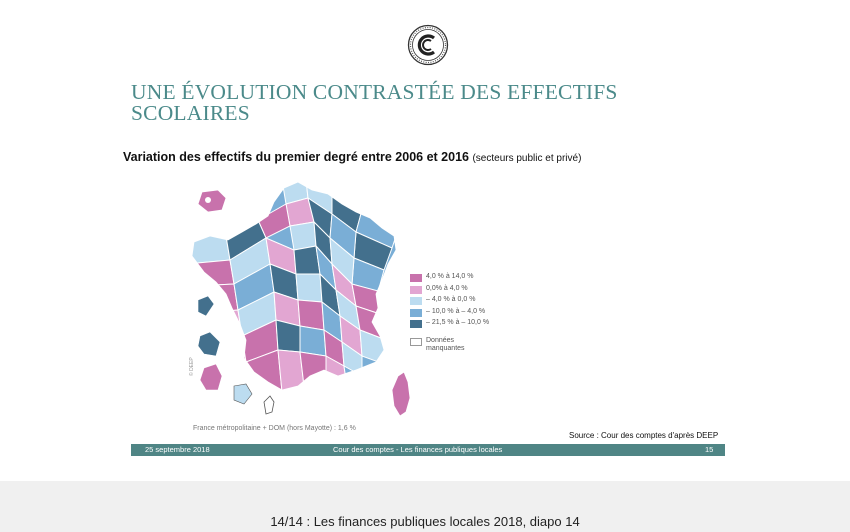  What do you see at coordinates (301, 299) in the screenshot?
I see `france-departments-map` at bounding box center [301, 299].